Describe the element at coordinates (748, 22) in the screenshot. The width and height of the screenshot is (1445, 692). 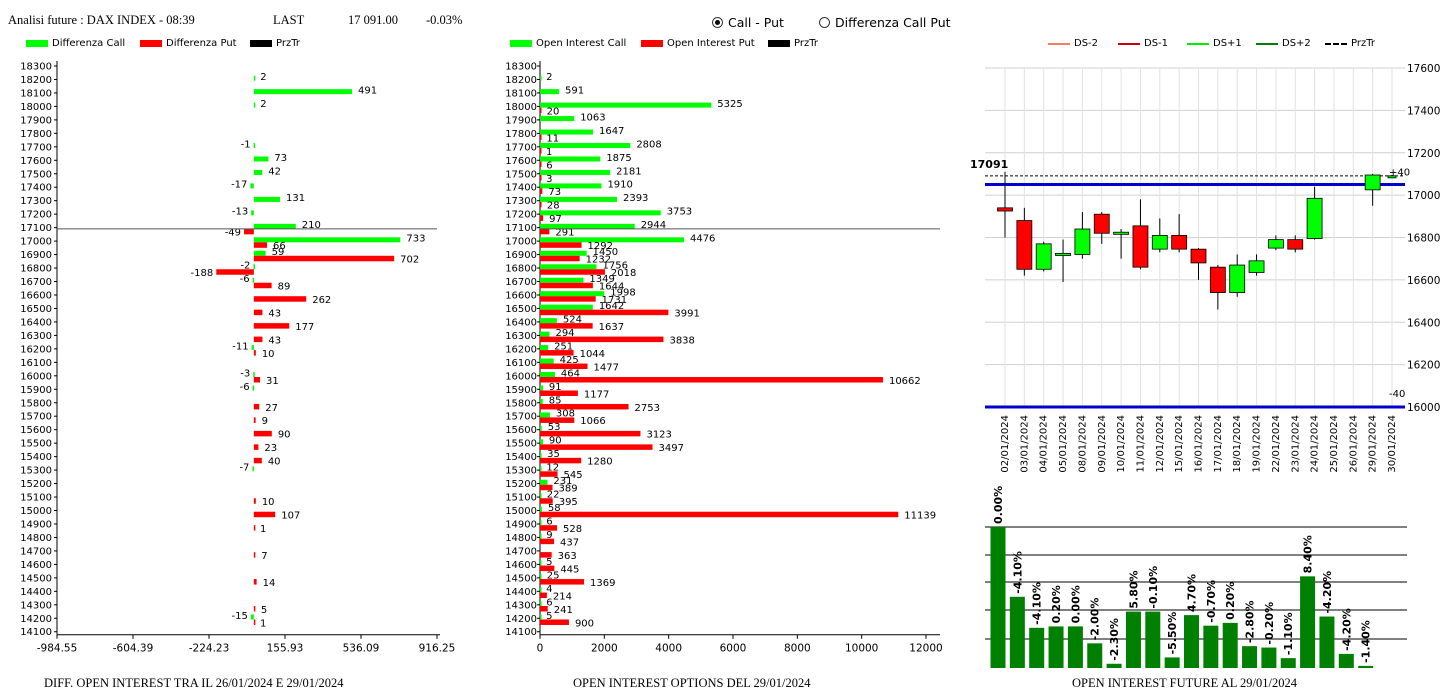
I see `radio-call-put: Call - Put` at that location.